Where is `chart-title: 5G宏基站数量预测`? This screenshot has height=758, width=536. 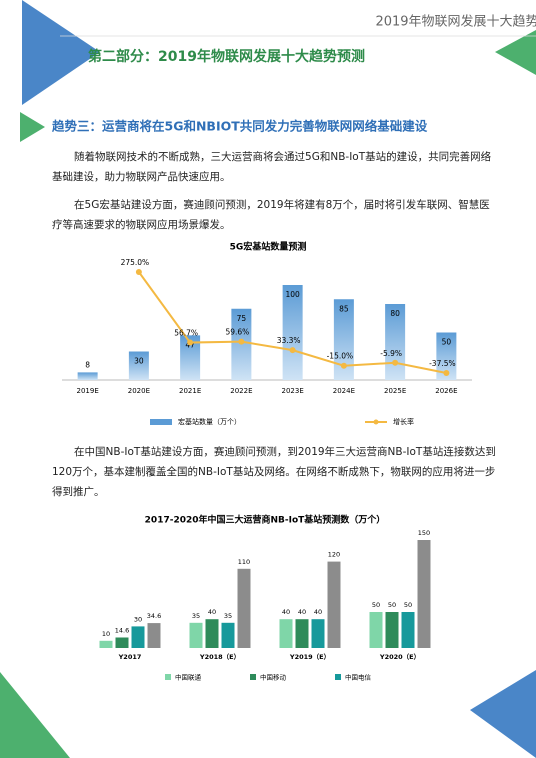
chart-title: 5G宏基站数量预测 is located at coordinates (268, 247).